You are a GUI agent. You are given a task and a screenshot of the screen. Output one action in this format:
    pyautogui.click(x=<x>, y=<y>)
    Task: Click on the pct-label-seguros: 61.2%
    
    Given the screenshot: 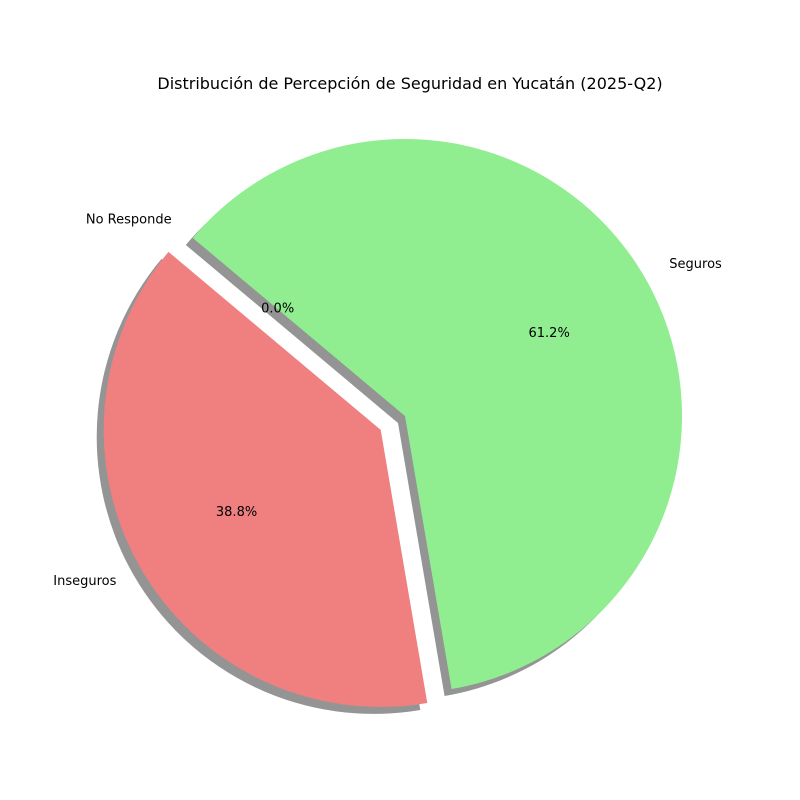 What is the action you would take?
    pyautogui.click(x=549, y=333)
    